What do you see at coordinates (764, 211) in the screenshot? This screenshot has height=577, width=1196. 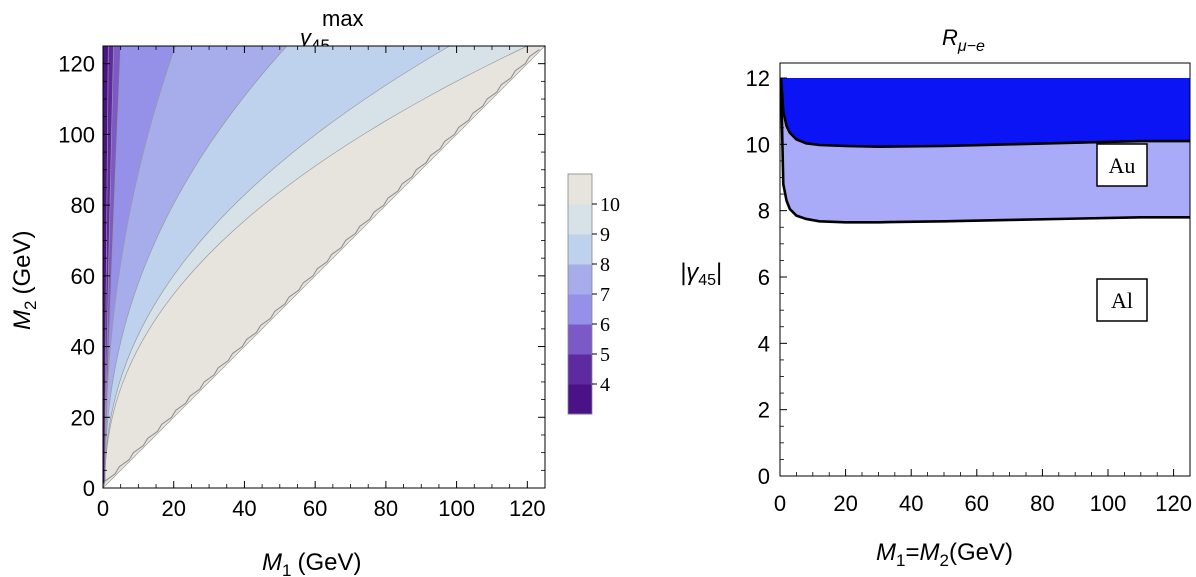 I see `y-tick-label: 8` at bounding box center [764, 211].